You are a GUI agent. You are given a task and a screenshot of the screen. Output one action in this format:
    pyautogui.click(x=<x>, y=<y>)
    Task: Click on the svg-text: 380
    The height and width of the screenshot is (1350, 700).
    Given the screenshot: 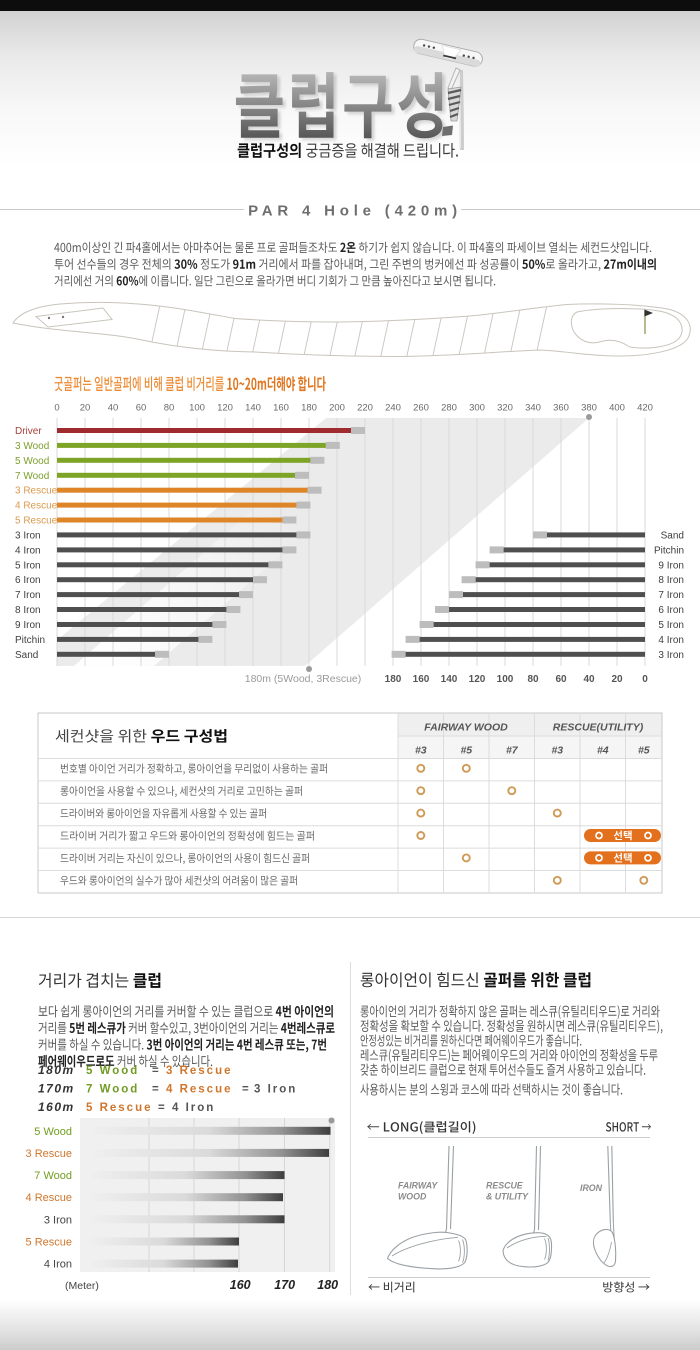 What is the action you would take?
    pyautogui.click(x=589, y=408)
    